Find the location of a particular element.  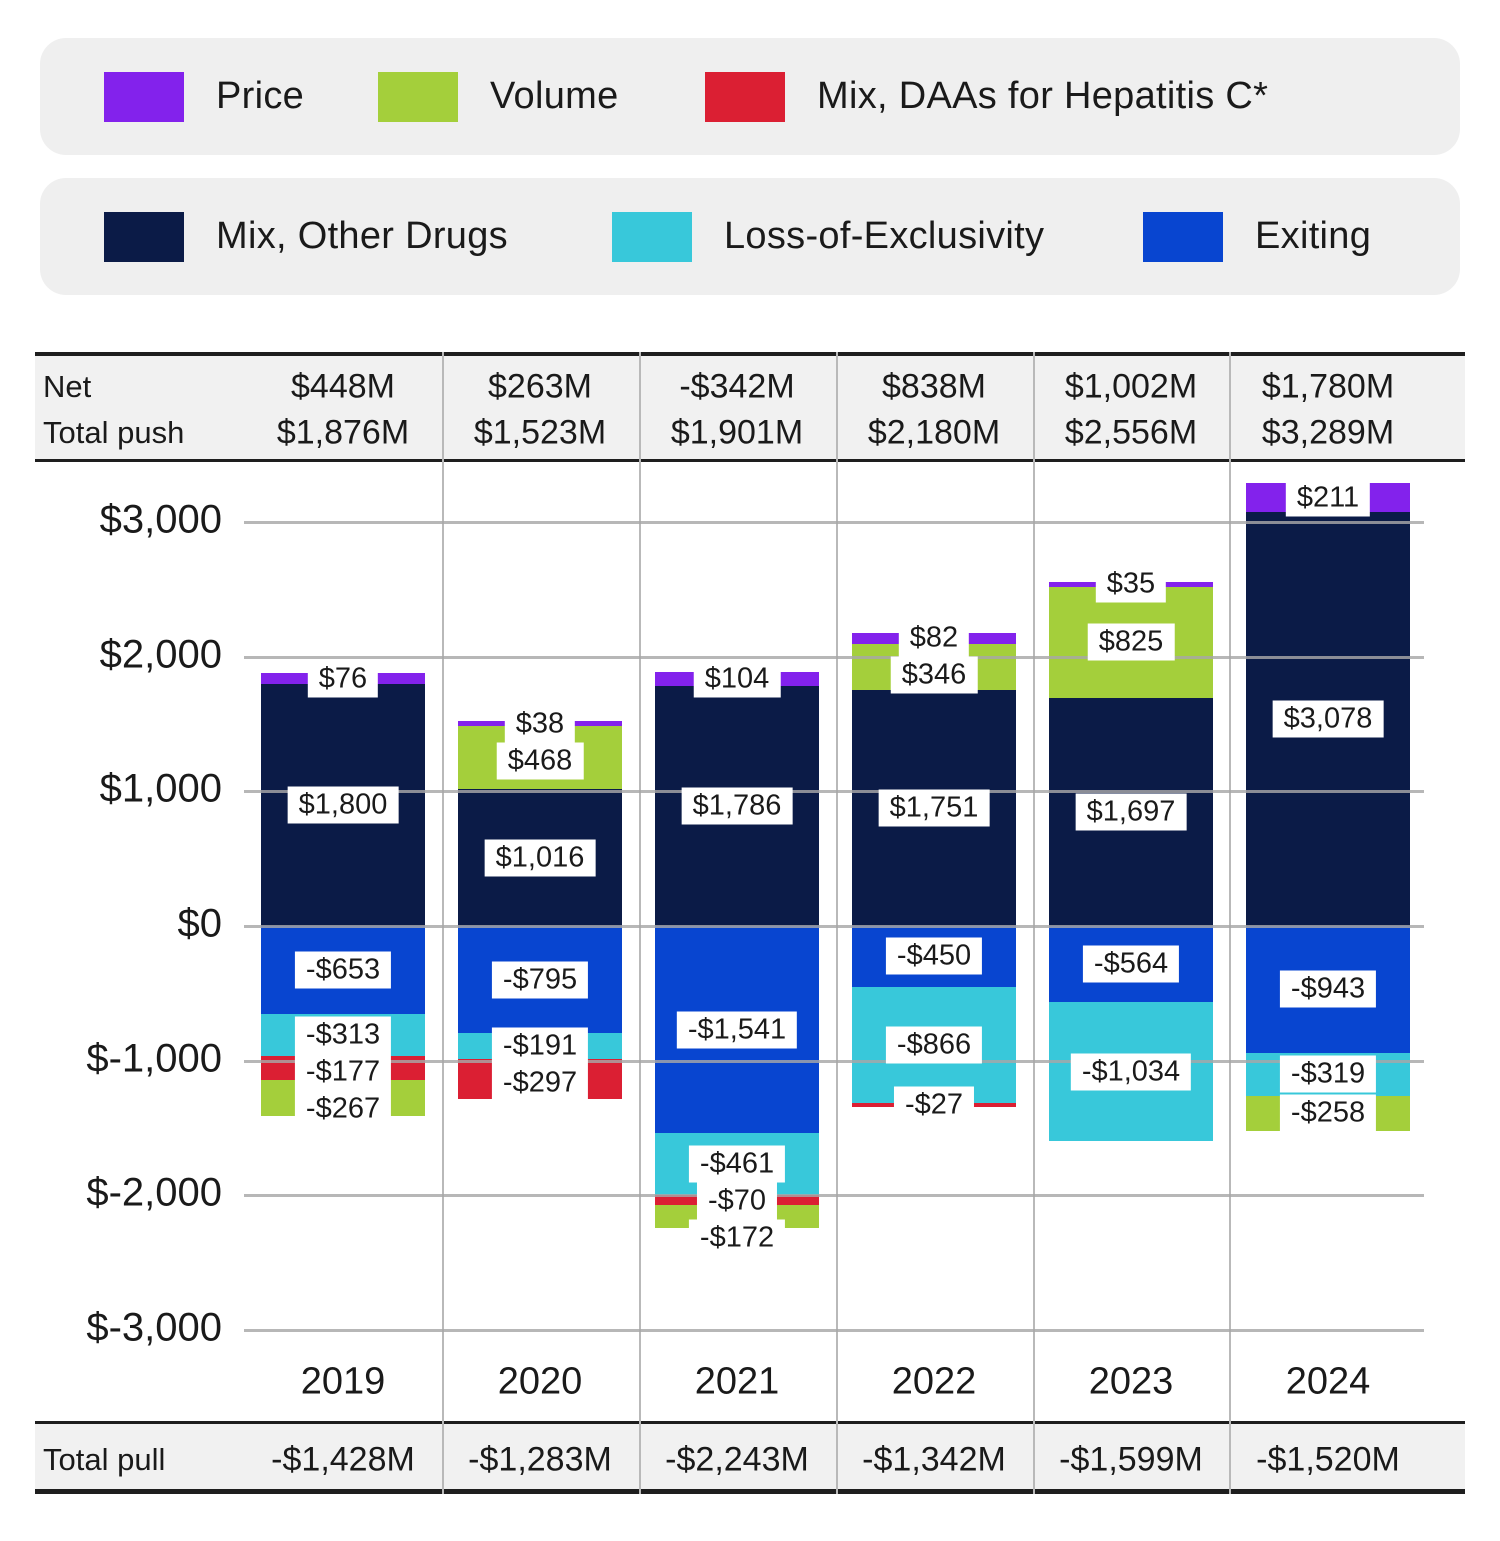

bar-2023-label-loss-of-exclusivity: -$1,034 is located at coordinates (1131, 1071).